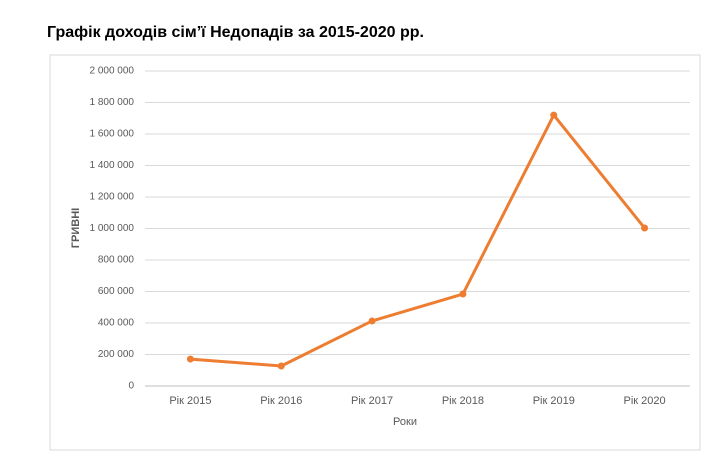 This screenshot has height=470, width=725. What do you see at coordinates (190, 401) in the screenshot?
I see `x-tick-label: Рік 2015` at bounding box center [190, 401].